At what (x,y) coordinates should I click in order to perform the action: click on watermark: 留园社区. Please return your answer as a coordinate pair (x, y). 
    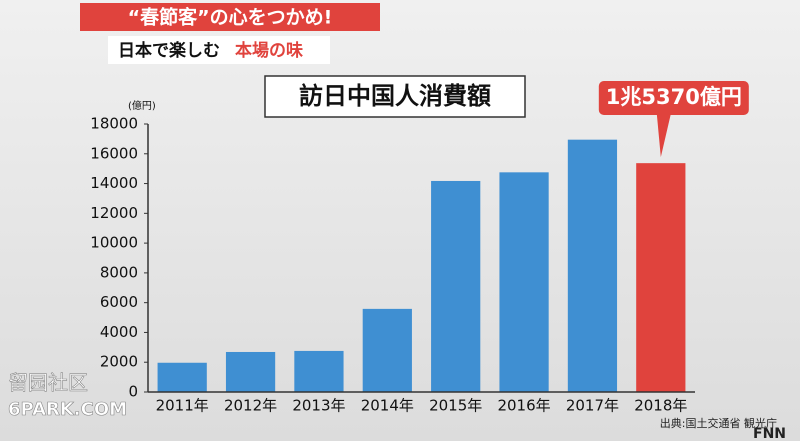
    Looking at the image, I should click on (48, 383).